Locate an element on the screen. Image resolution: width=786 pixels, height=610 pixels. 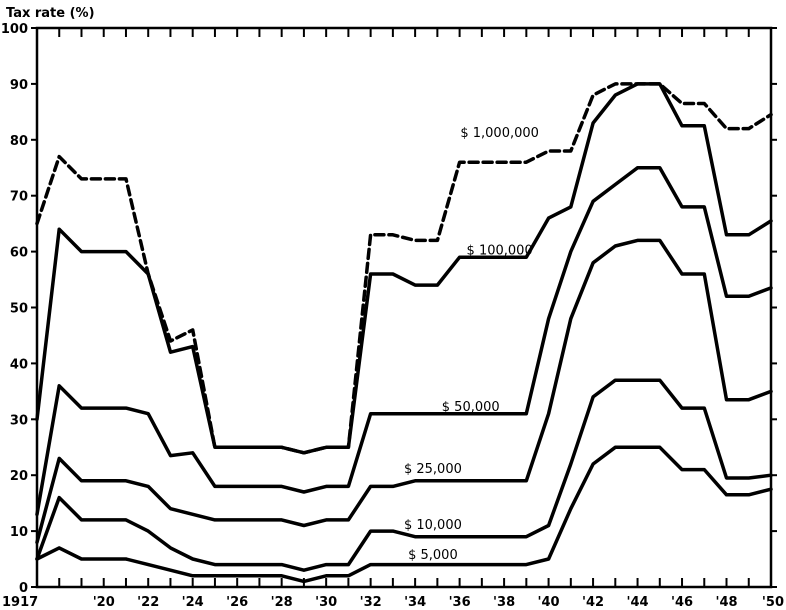
x-tick-label: '32 is located at coordinates (371, 602).